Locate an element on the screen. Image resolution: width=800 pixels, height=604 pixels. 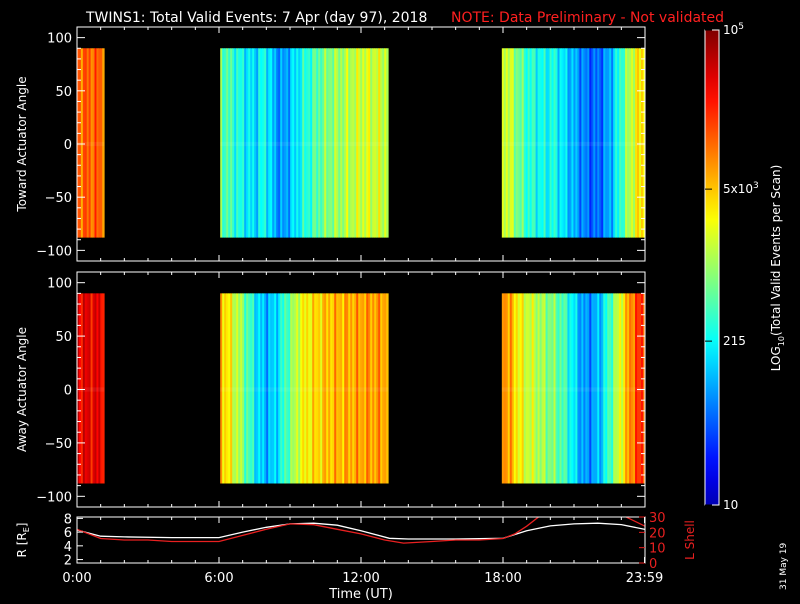
left-y-tick-label: 6 is located at coordinates (68, 533).